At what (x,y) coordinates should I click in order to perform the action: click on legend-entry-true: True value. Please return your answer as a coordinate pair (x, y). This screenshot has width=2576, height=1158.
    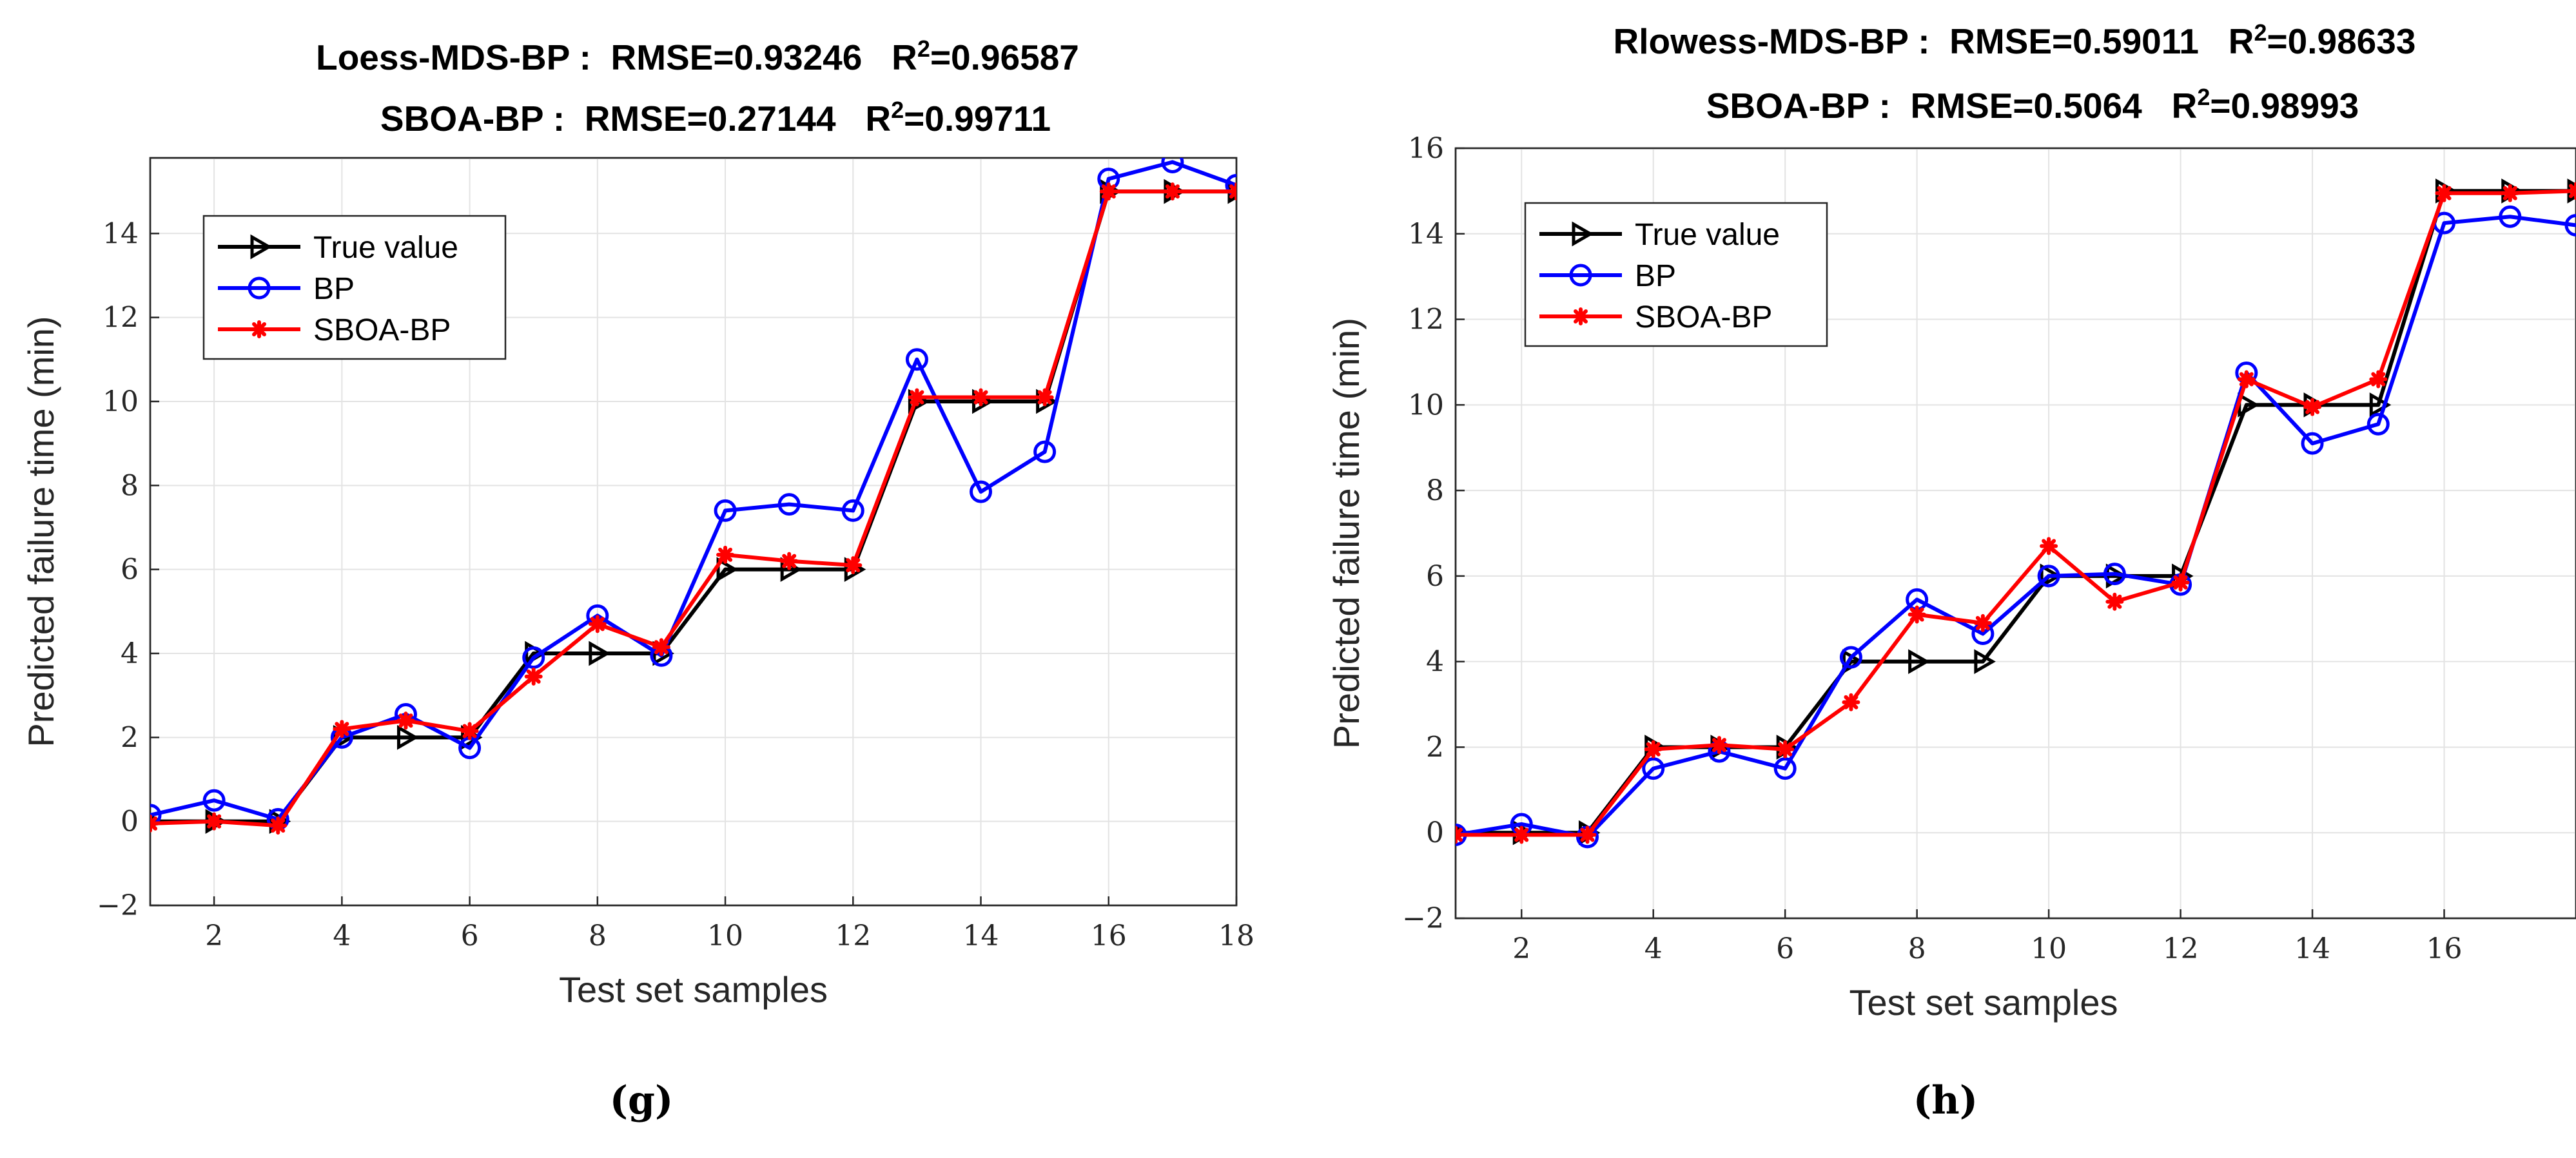
    Looking at the image, I should click on (1707, 235).